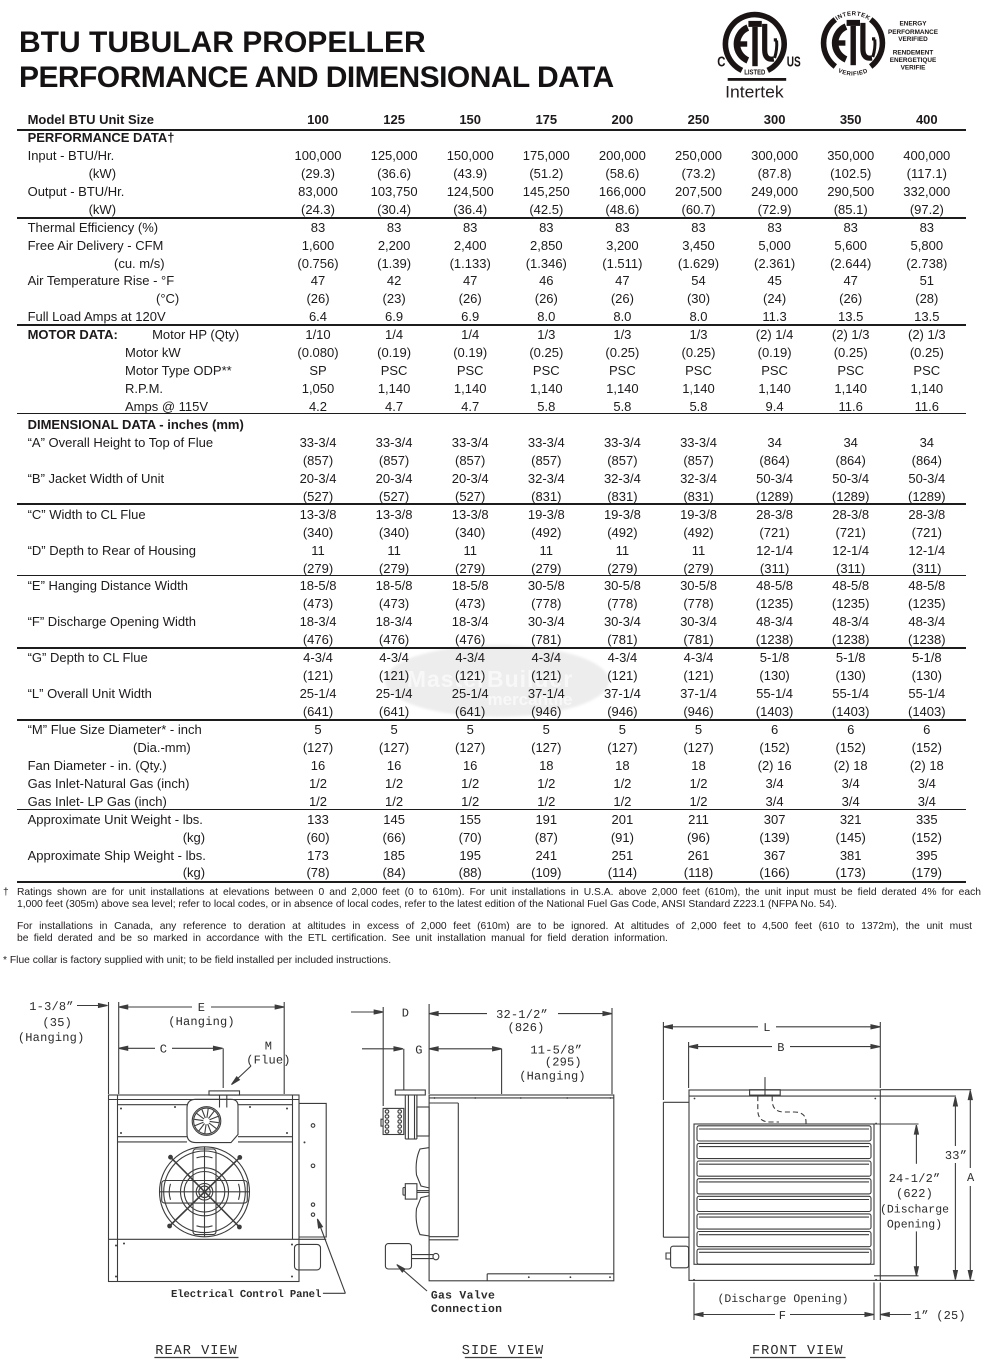 Image resolution: width=1000 pixels, height=1366 pixels. What do you see at coordinates (914, 1210) in the screenshot?
I see `svg-text: (Discharge` at bounding box center [914, 1210].